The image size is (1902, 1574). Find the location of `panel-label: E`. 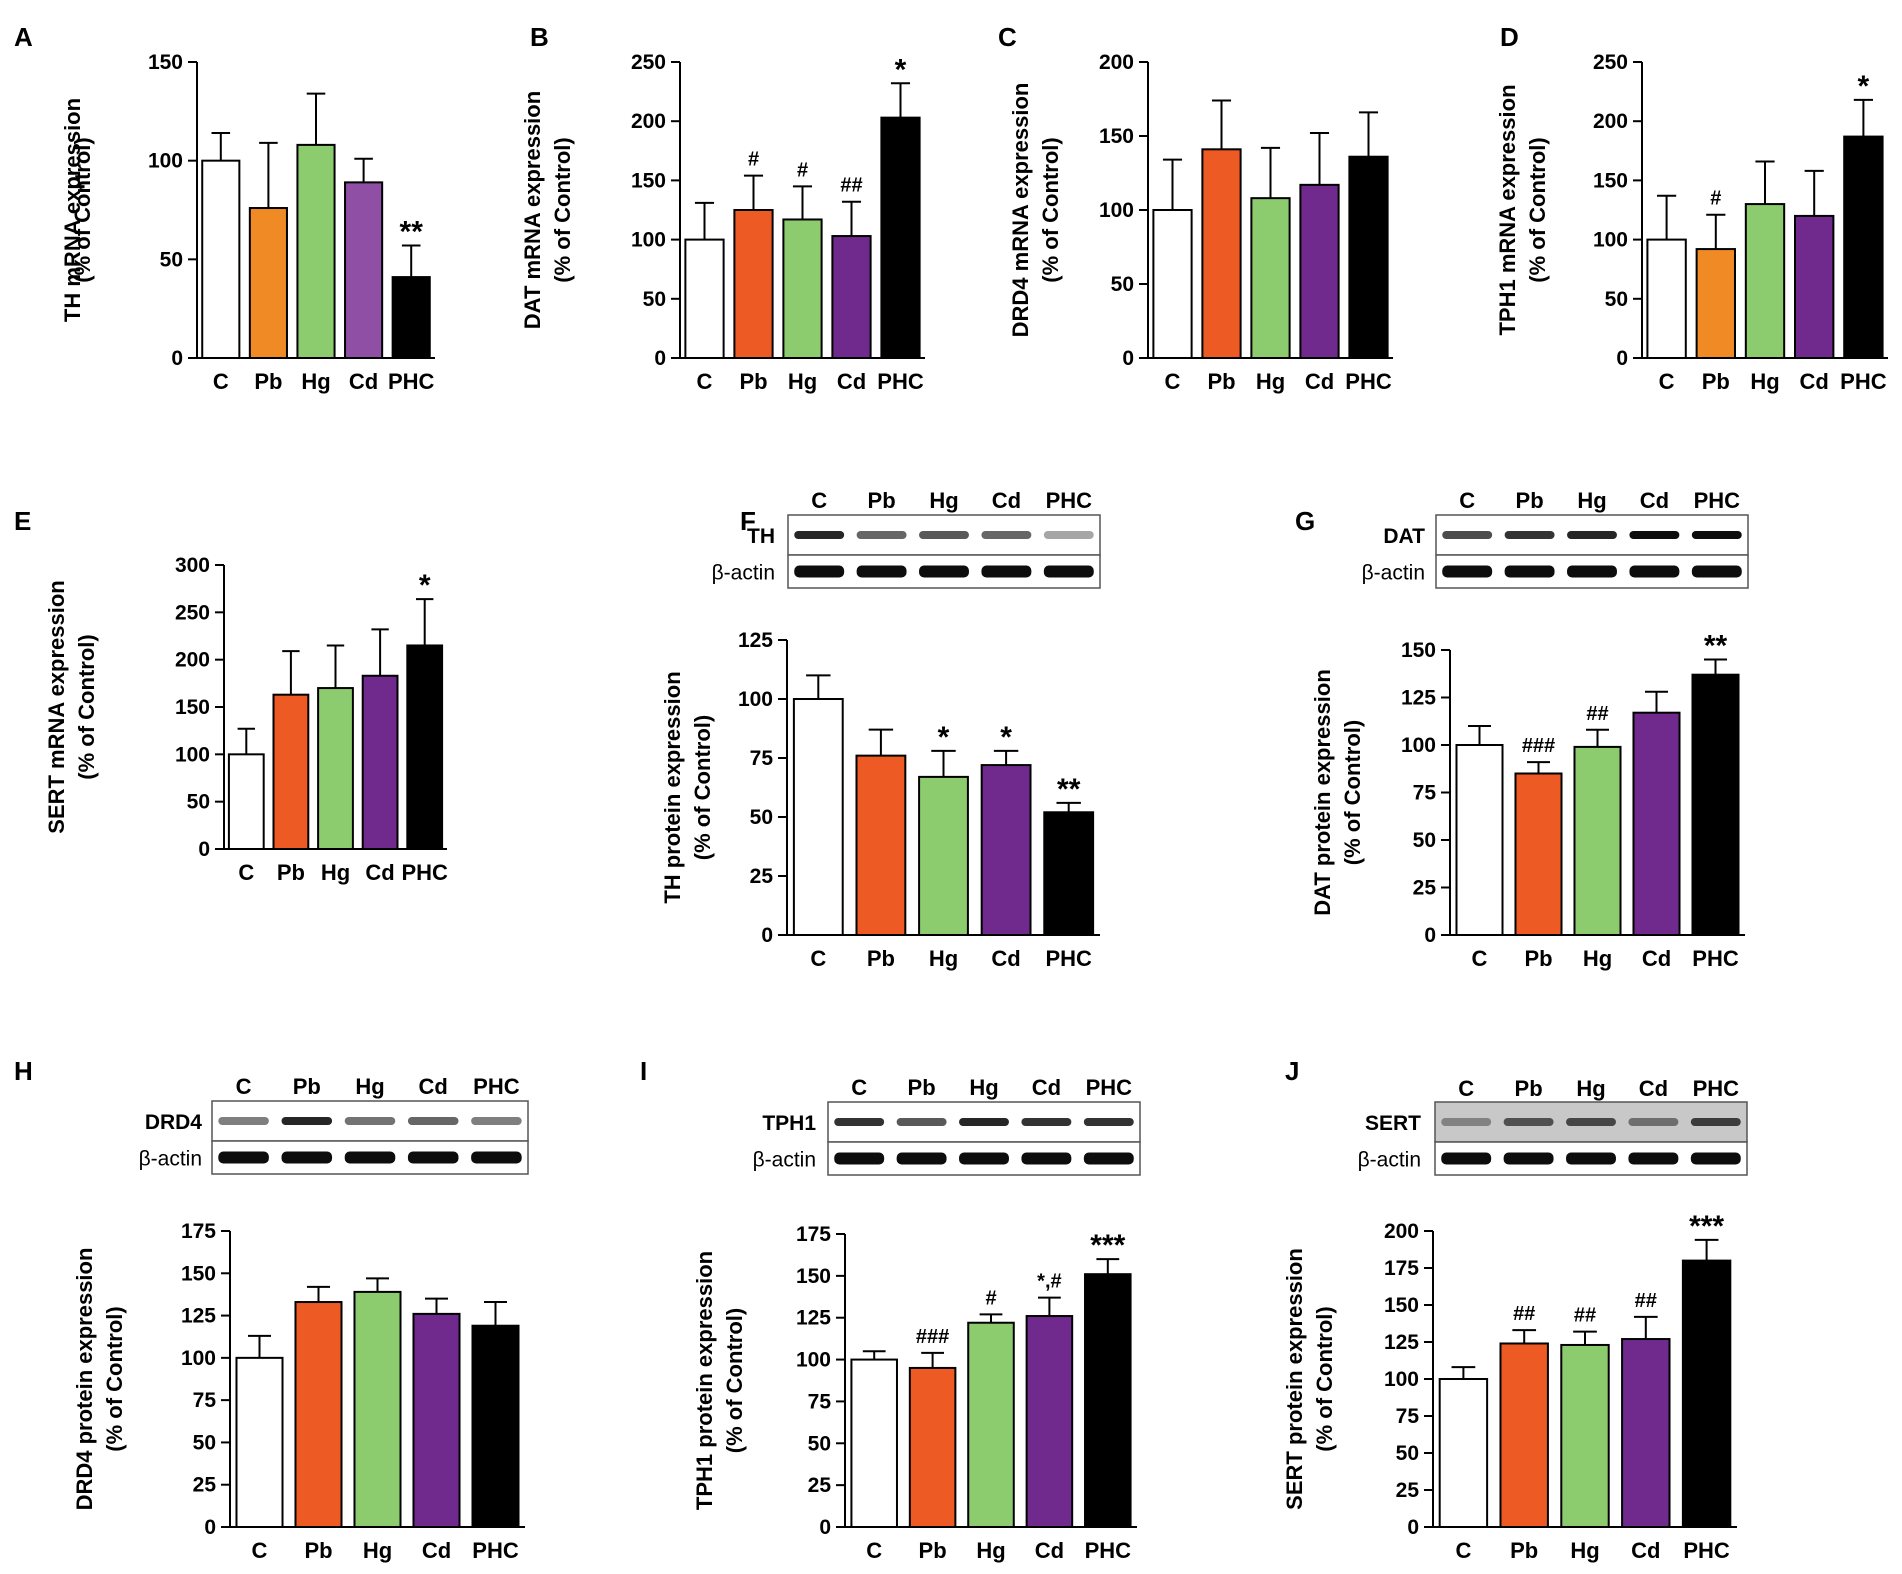

panel-label: E is located at coordinates (22, 521).